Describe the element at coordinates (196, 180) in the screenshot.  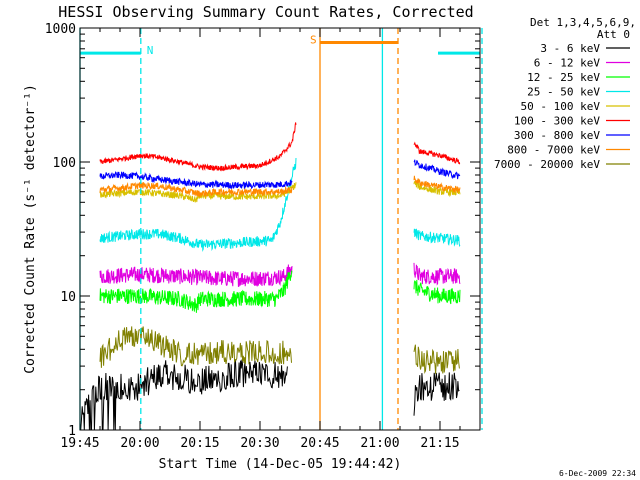
I see `series-line-6-a` at that location.